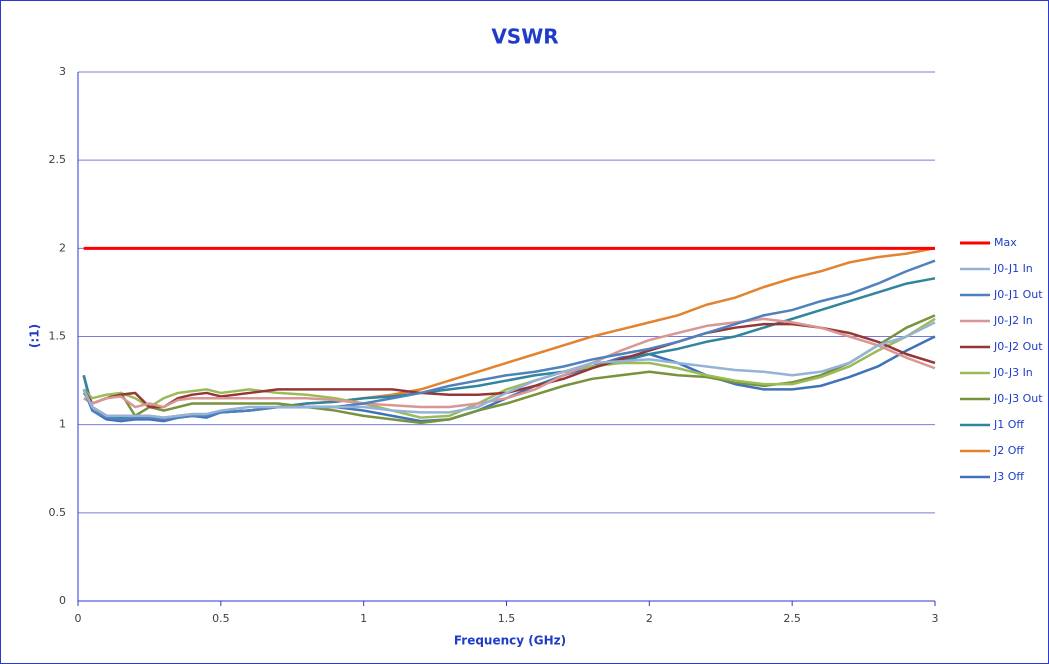  What do you see at coordinates (1008, 476) in the screenshot?
I see `legend-label: J3 Off` at bounding box center [1008, 476].